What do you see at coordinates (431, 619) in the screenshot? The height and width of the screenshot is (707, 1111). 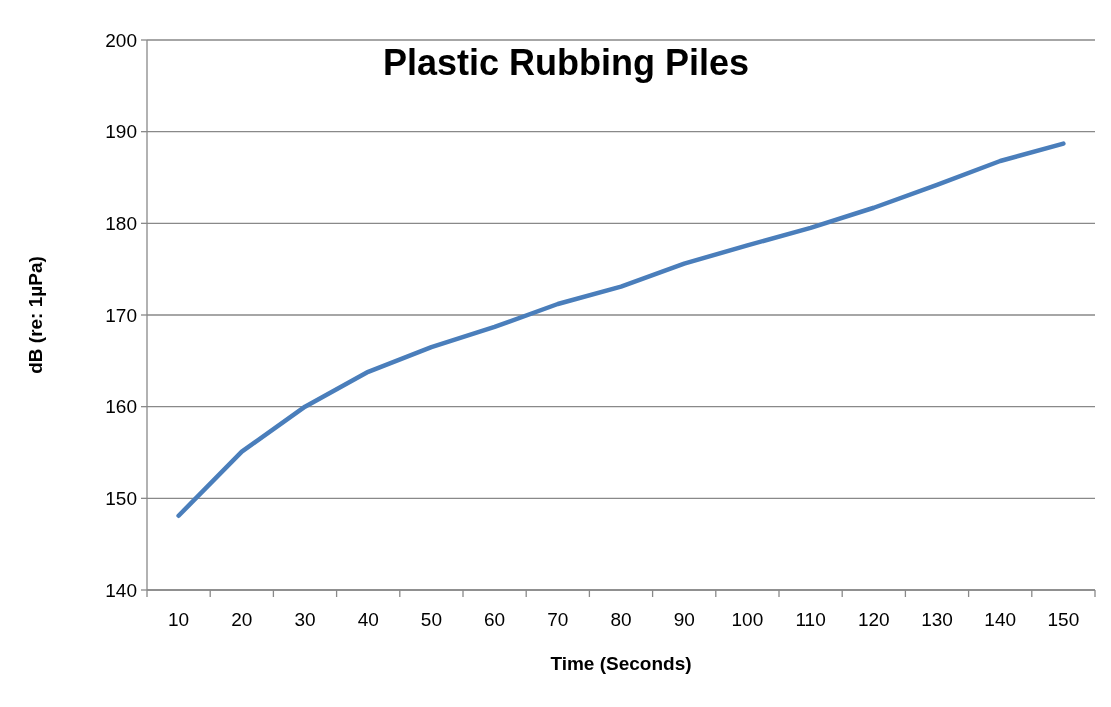 I see `x-tick-label: 50` at bounding box center [431, 619].